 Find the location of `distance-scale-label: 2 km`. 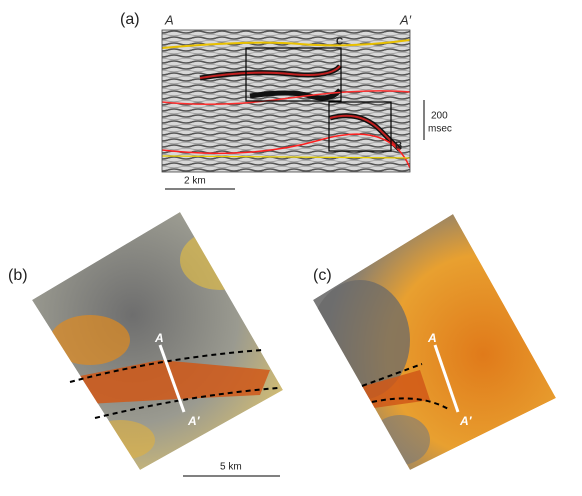

distance-scale-label: 2 km is located at coordinates (195, 181).